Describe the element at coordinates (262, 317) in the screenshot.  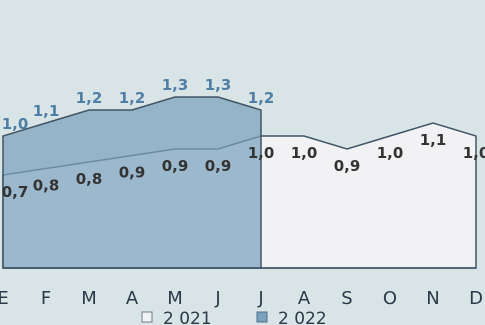
I see `legend-swatch-2022` at that location.